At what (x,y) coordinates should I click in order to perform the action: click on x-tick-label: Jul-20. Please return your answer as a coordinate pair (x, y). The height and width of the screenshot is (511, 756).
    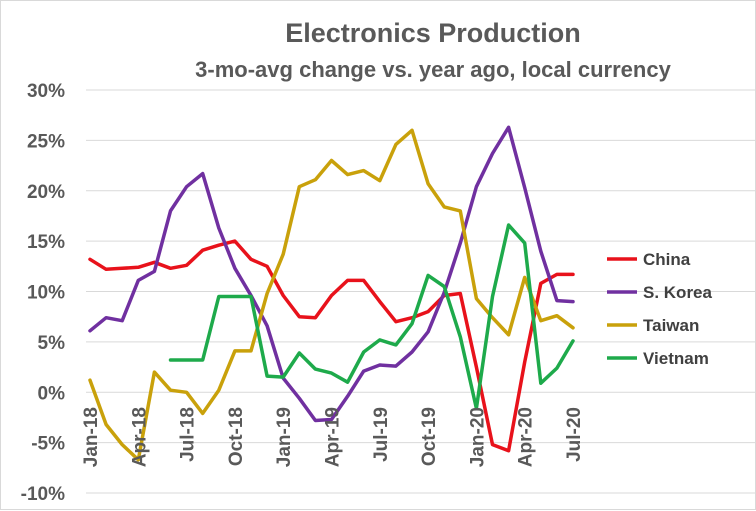
    Looking at the image, I should click on (574, 434).